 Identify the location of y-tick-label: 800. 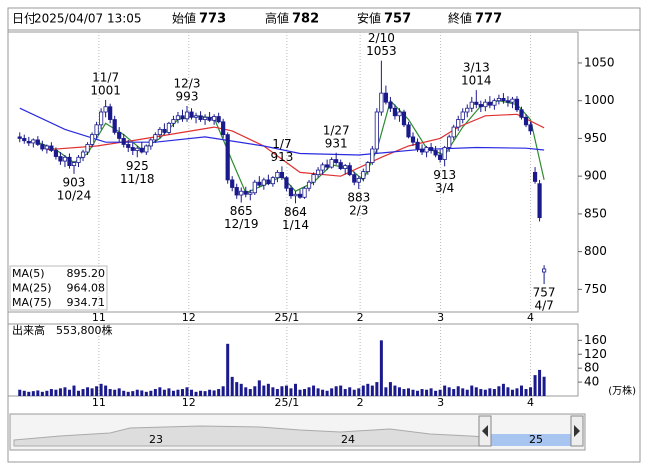
(595, 251).